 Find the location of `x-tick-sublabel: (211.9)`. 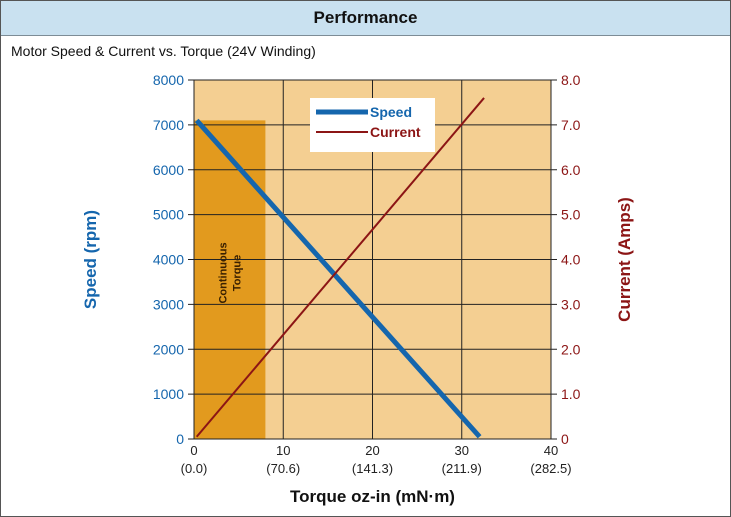

x-tick-sublabel: (211.9) is located at coordinates (462, 468).